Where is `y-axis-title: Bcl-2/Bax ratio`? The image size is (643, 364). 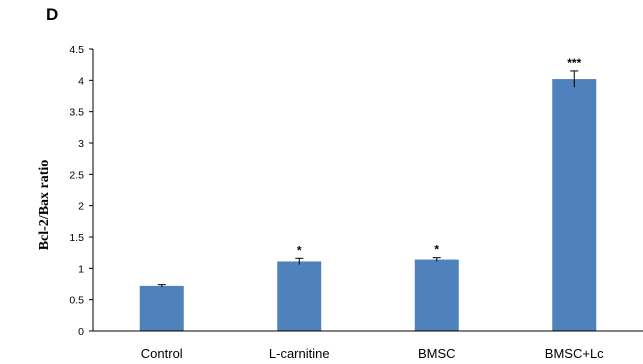 y-axis-title: Bcl-2/Bax ratio is located at coordinates (44, 205).